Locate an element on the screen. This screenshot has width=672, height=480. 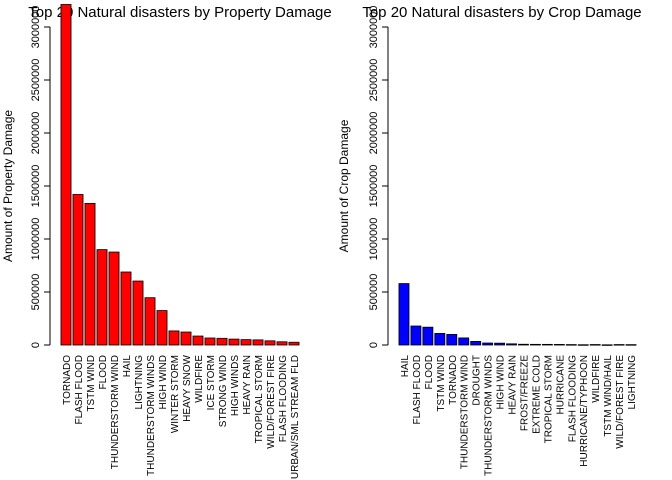
crop-y-tick-label: 500000 is located at coordinates (374, 292).